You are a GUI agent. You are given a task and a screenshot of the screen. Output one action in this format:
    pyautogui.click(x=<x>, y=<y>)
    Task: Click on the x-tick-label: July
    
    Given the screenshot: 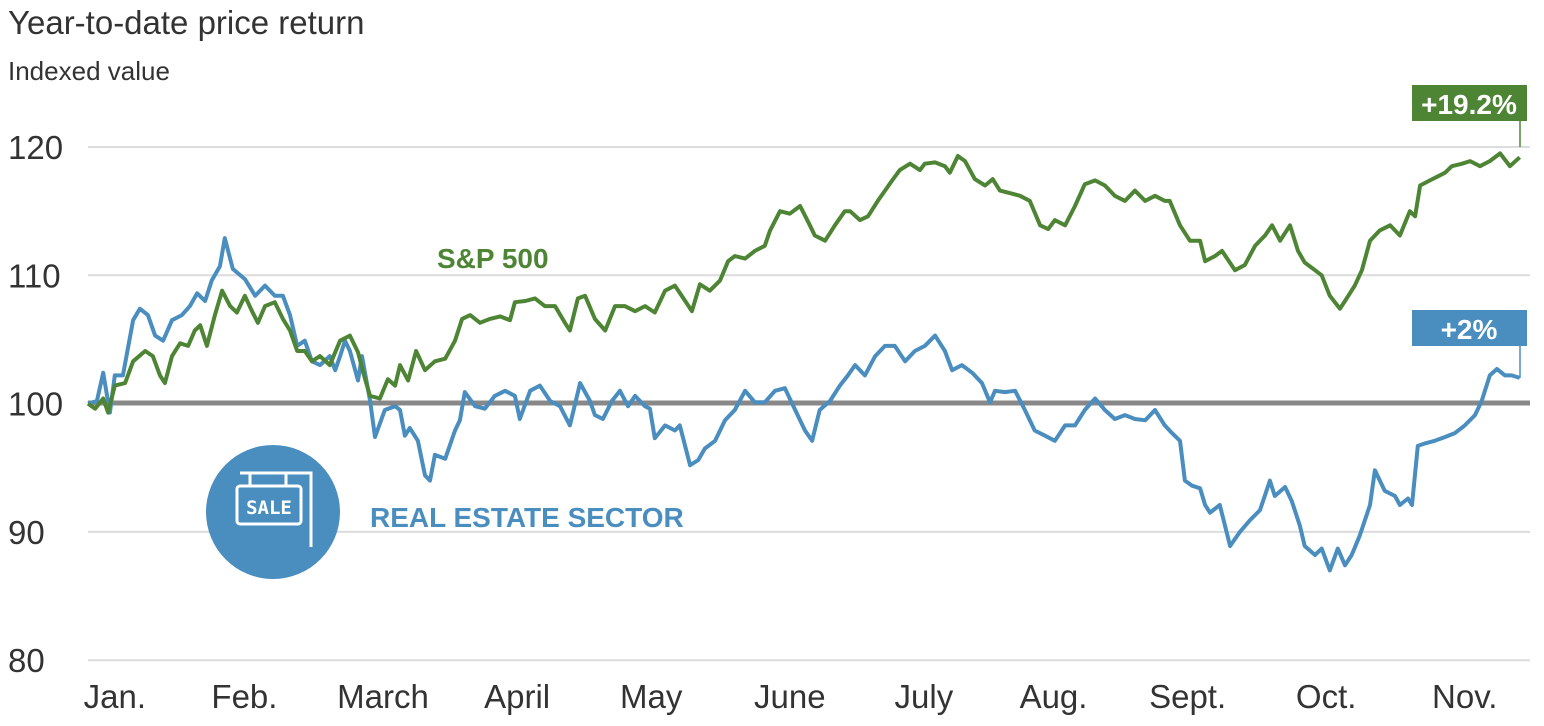 What is the action you would take?
    pyautogui.click(x=924, y=696)
    